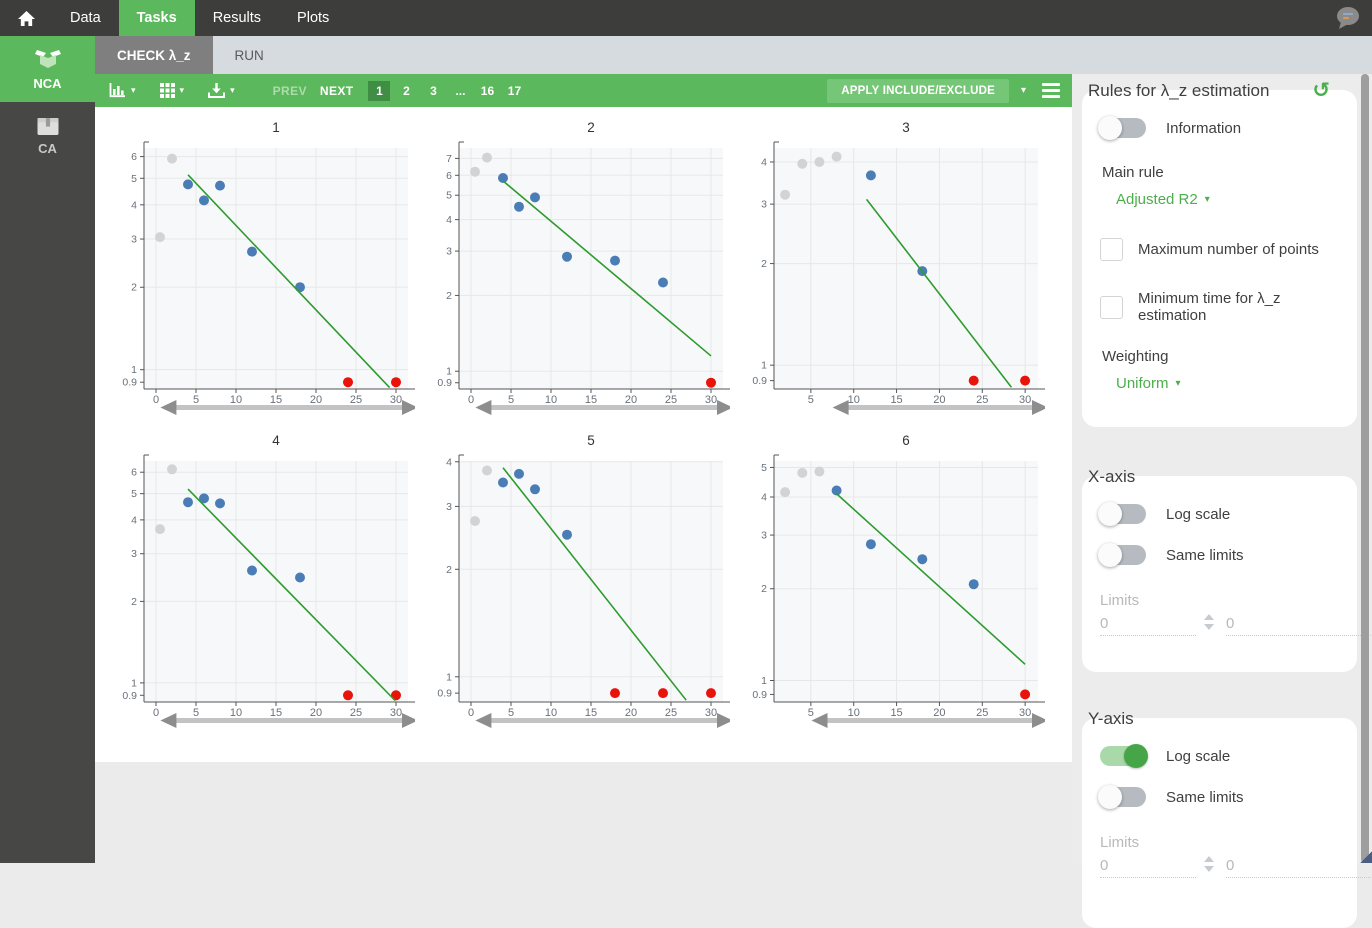 This screenshot has height=928, width=1372. What do you see at coordinates (1347, 18) in the screenshot?
I see `chat-bubble-icon` at bounding box center [1347, 18].